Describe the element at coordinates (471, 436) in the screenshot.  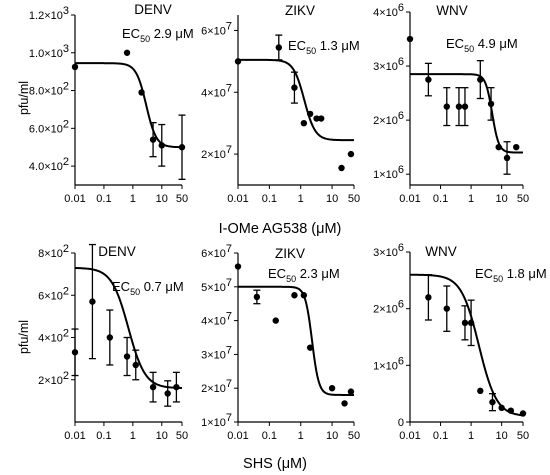
I see `panel-6-x-tick-label: 1` at that location.